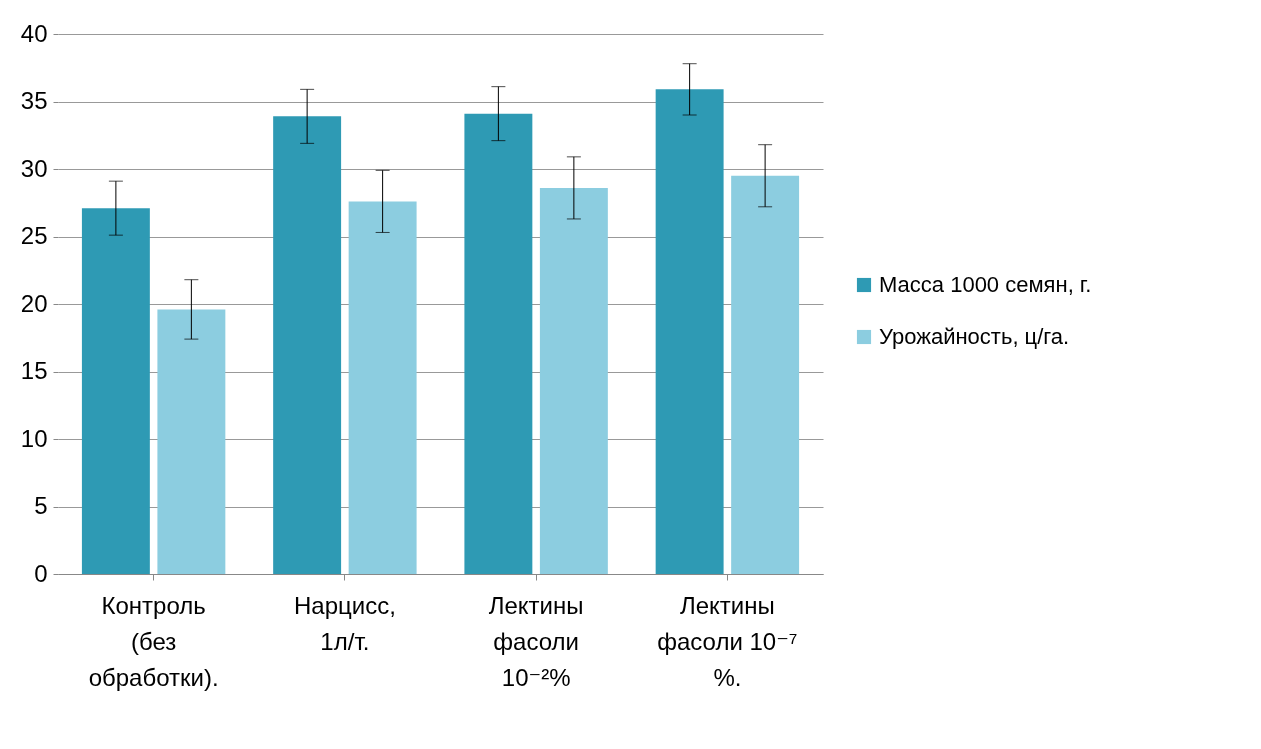 Image resolution: width=1261 pixels, height=749 pixels. What do you see at coordinates (34, 168) in the screenshot?
I see `y-tick-label: 30` at bounding box center [34, 168].